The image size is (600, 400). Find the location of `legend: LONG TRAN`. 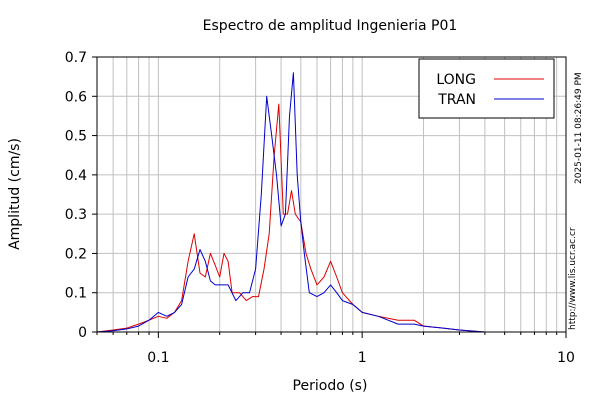

legend: LONG TRAN is located at coordinates (486, 88).